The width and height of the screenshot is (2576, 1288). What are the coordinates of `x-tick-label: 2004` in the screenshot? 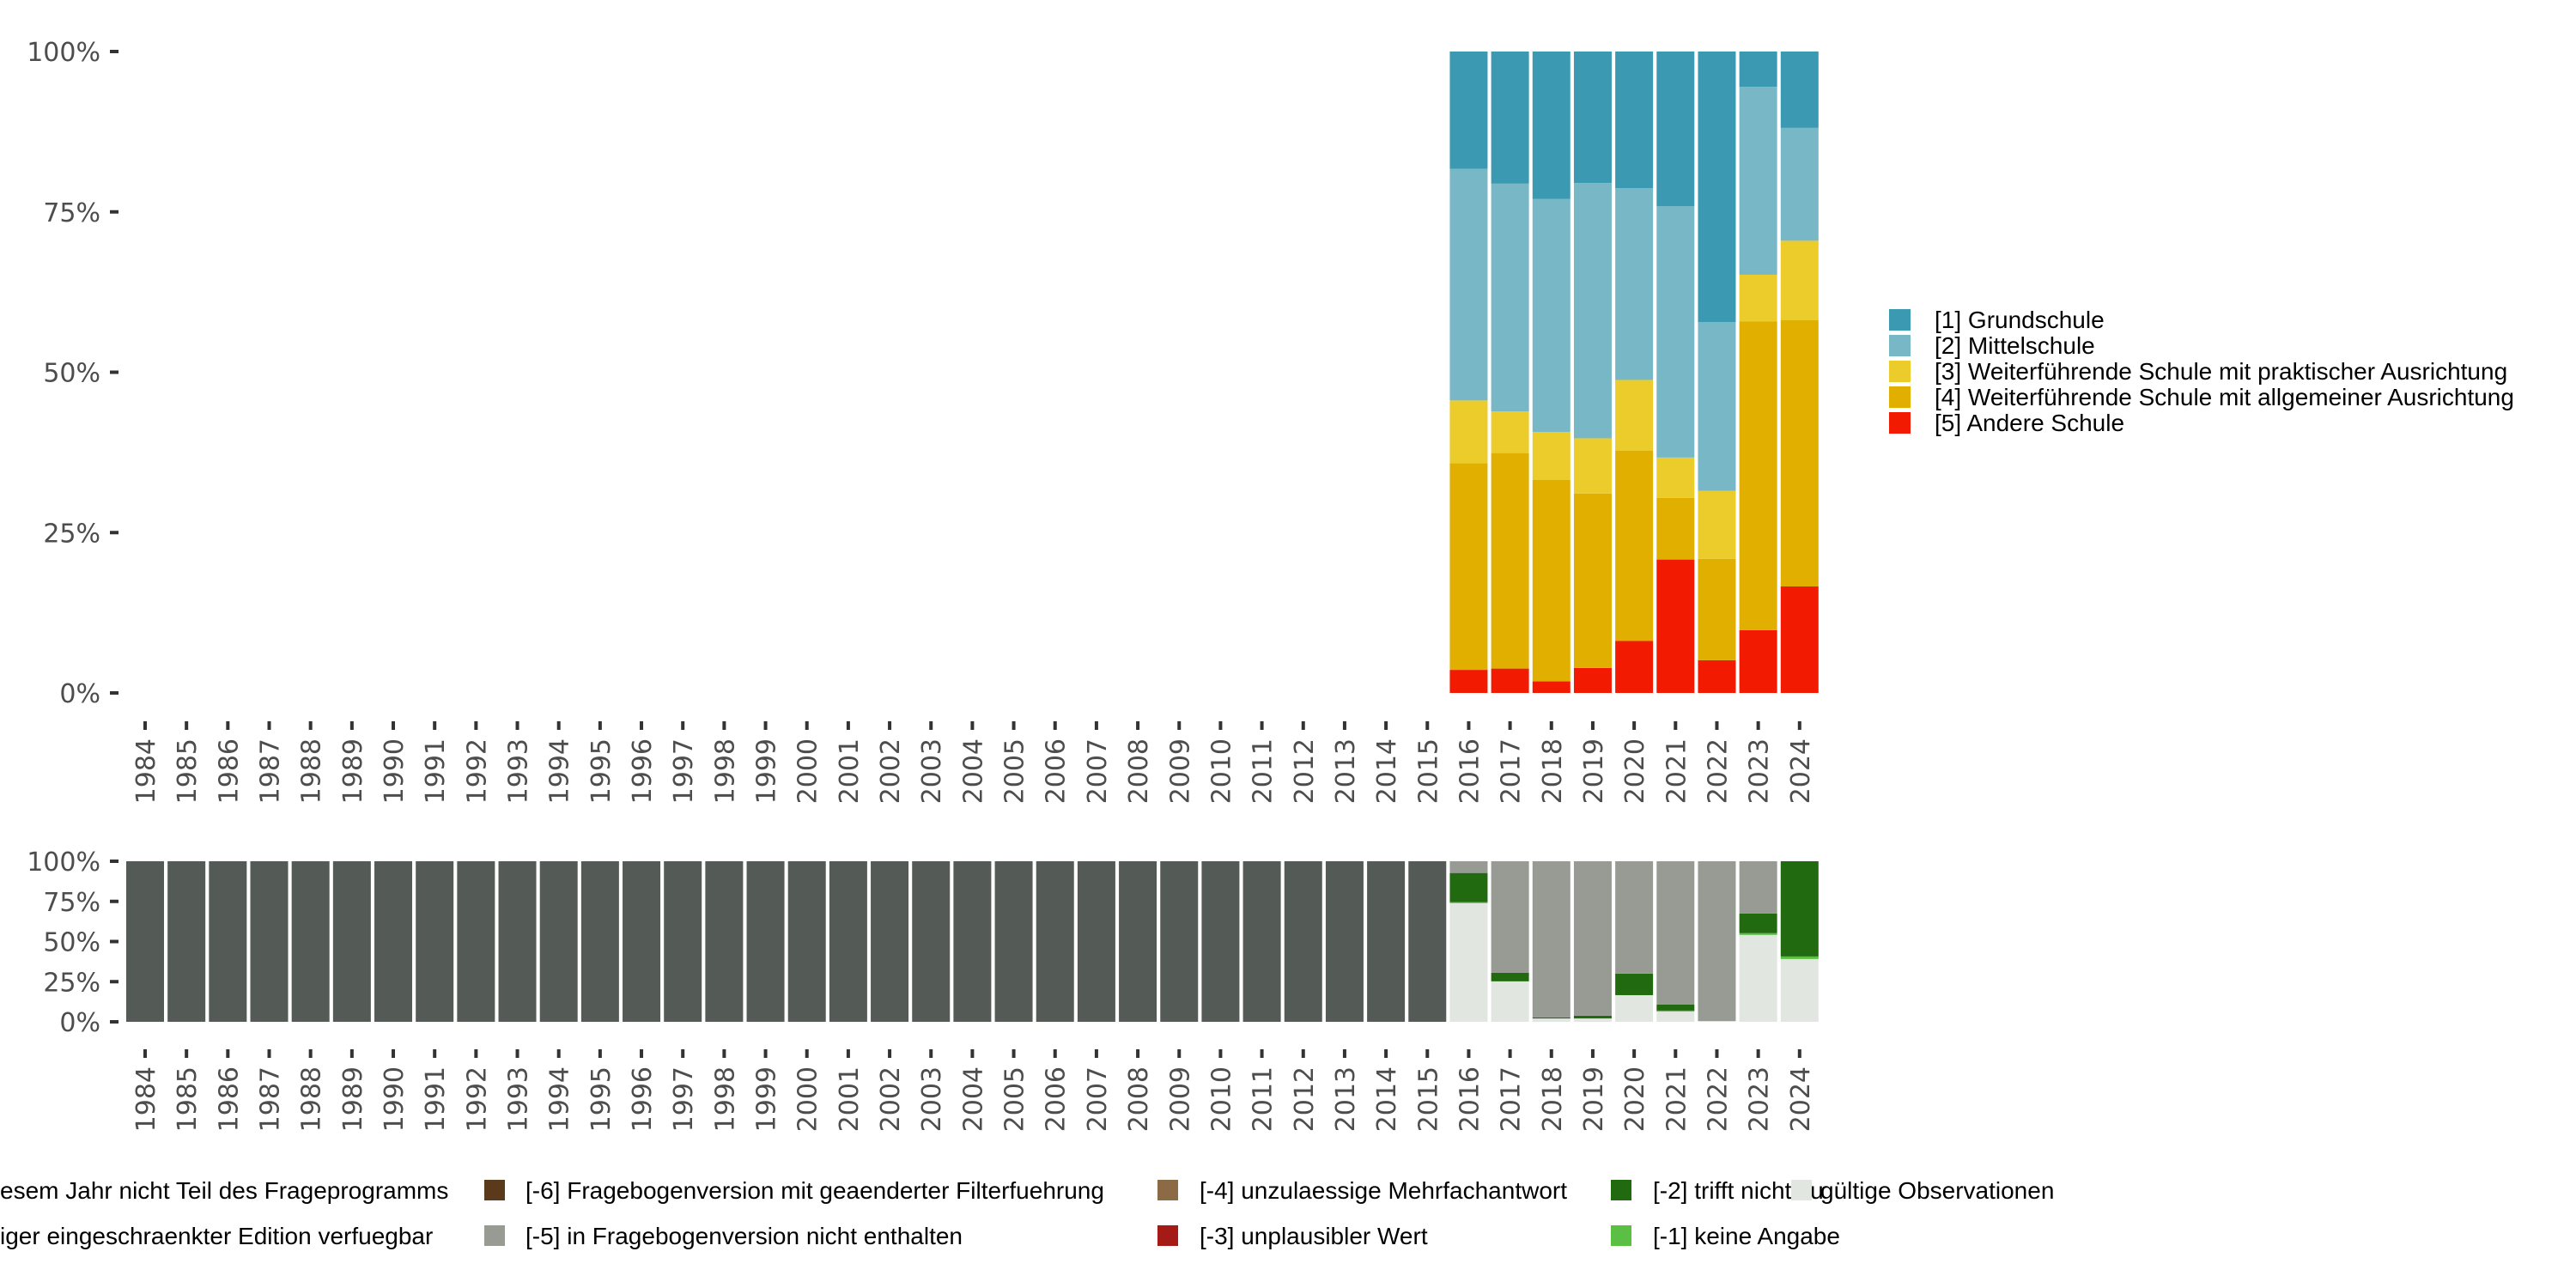 It's located at (973, 1099).